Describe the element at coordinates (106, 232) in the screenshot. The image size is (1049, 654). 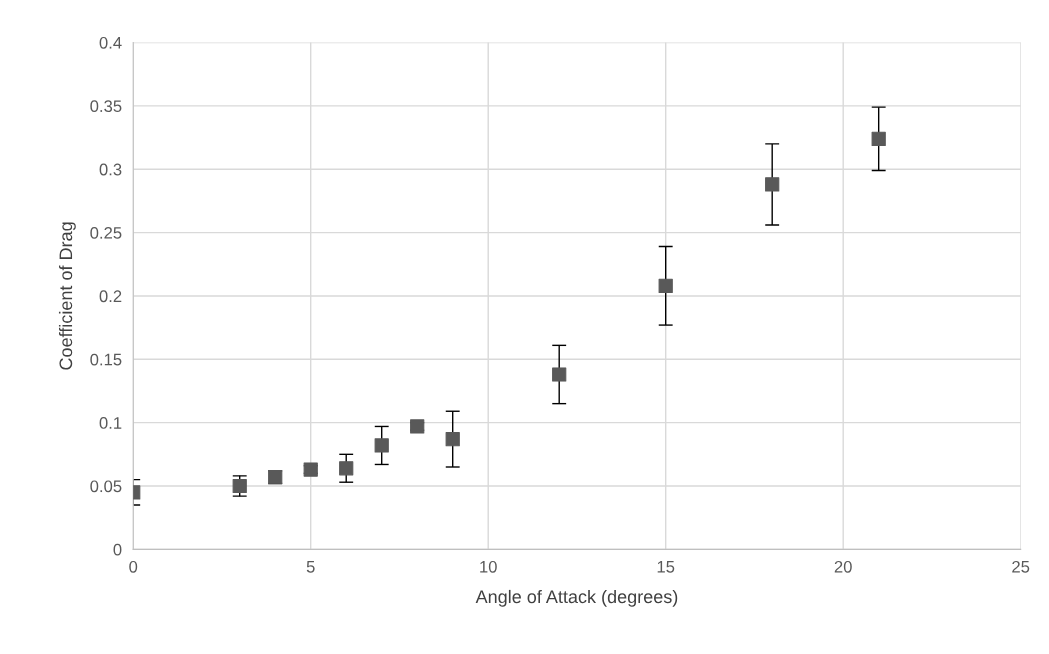
I see `y-tick-label: 0.25` at that location.